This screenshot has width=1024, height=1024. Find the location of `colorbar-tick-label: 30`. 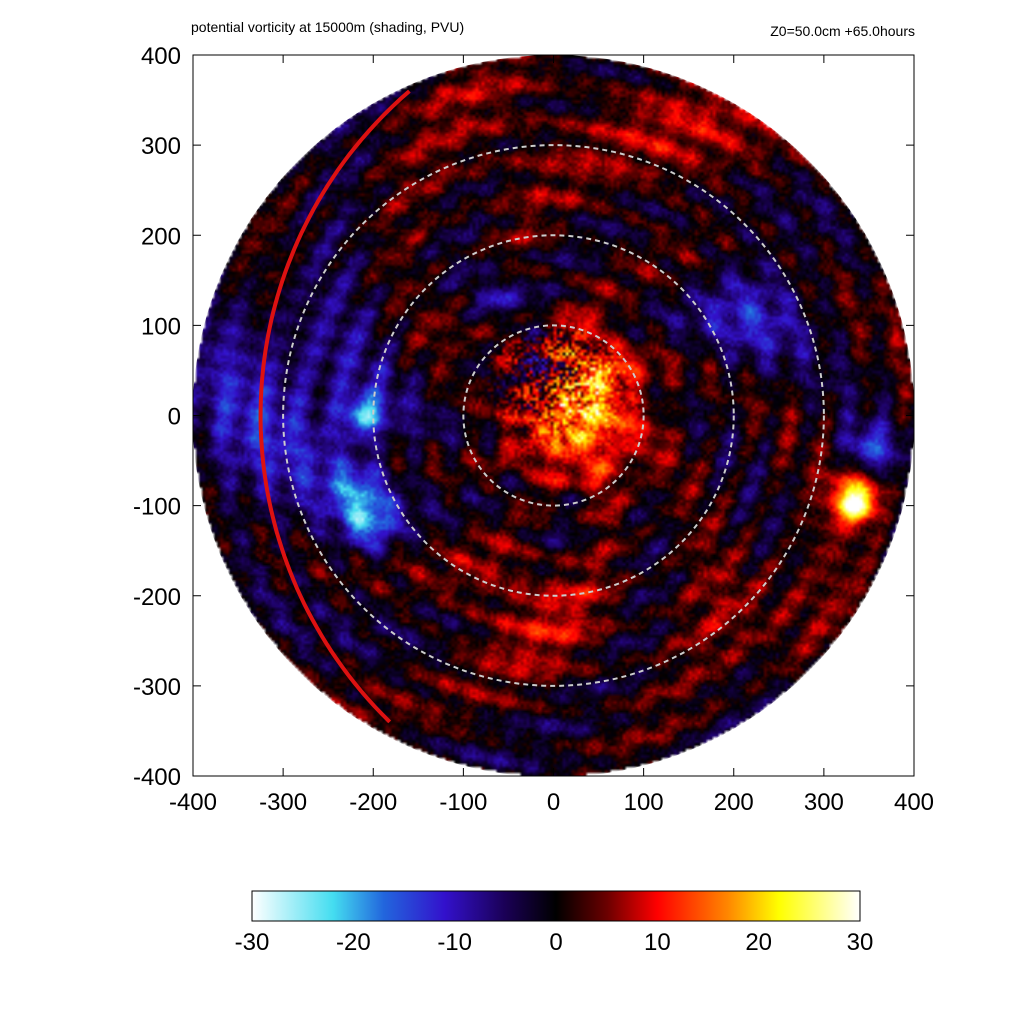

colorbar-tick-label: 30 is located at coordinates (860, 942).